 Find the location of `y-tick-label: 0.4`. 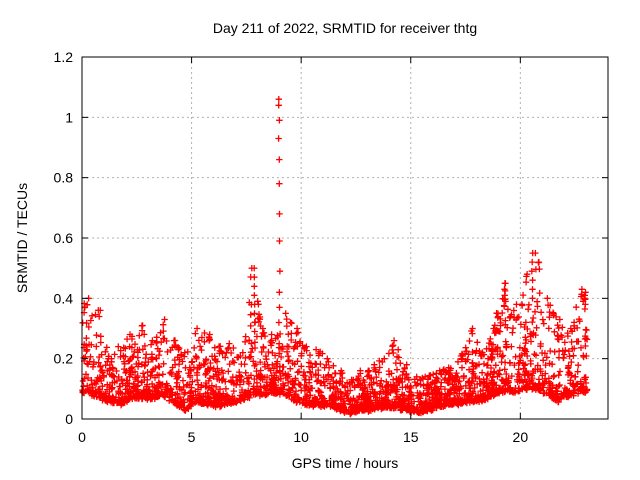

y-tick-label: 0.4 is located at coordinates (64, 298).